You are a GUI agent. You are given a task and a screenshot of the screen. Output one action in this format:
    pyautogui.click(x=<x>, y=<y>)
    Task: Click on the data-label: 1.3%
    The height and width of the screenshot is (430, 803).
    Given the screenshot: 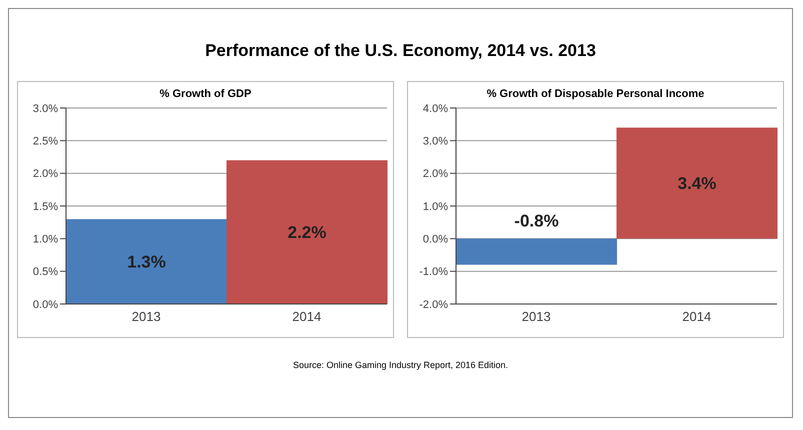 What is the action you would take?
    pyautogui.click(x=146, y=262)
    